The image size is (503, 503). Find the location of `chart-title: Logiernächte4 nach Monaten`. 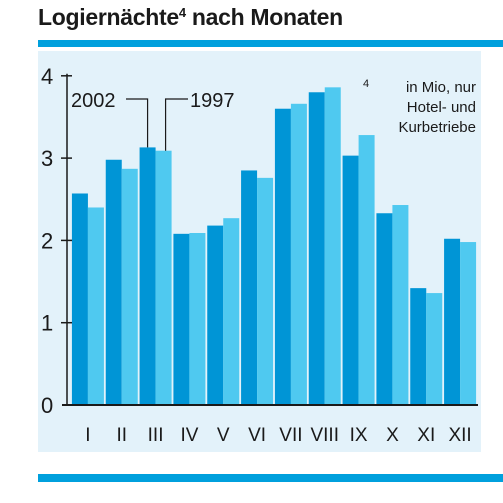

chart-title: Logiernächte4 nach Monaten is located at coordinates (190, 17).